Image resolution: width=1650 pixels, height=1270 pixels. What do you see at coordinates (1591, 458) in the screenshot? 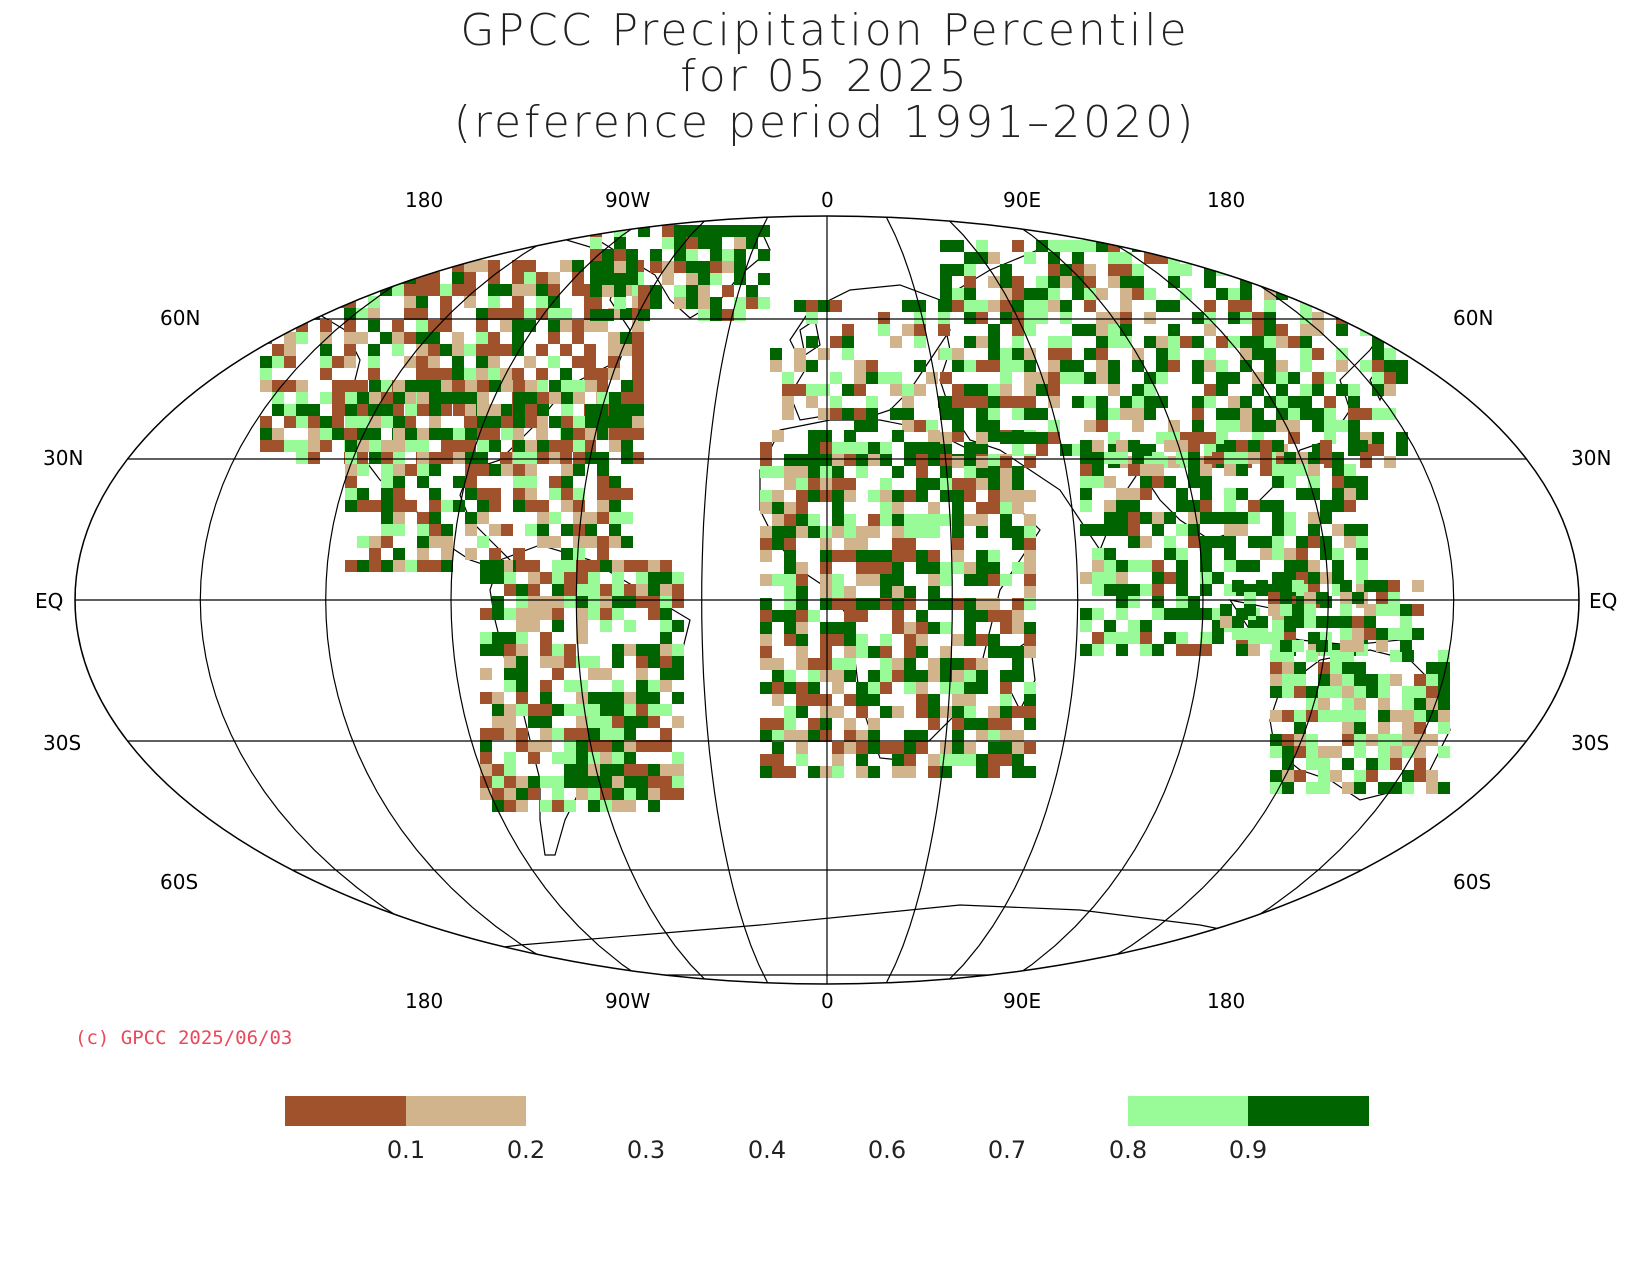
I see `lat-label-right-30n: 30N` at bounding box center [1591, 458].